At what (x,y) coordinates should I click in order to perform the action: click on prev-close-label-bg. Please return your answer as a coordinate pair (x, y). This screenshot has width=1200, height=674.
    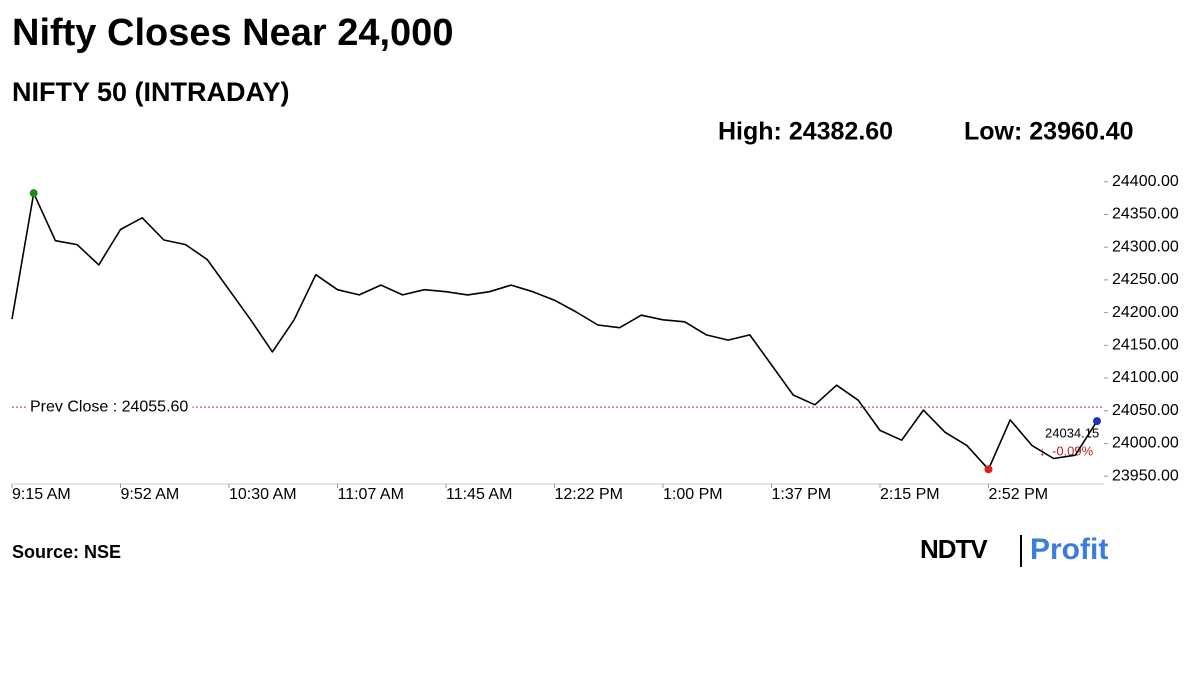
    Looking at the image, I should click on (109, 407).